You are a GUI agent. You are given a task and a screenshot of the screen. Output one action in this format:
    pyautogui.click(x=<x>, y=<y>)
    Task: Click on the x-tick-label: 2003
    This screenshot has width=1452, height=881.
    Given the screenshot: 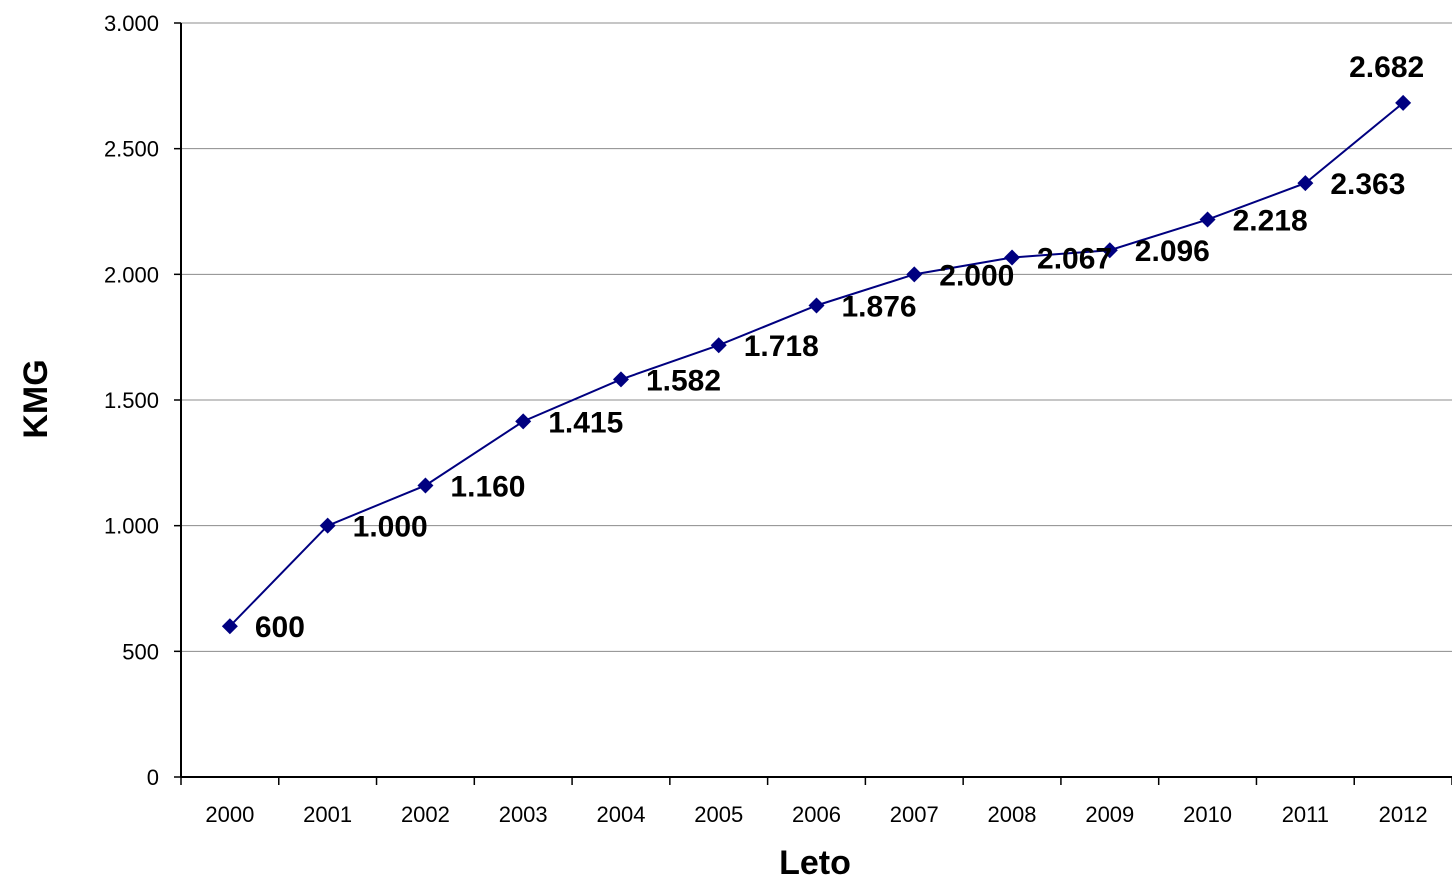 What is the action you would take?
    pyautogui.click(x=523, y=814)
    